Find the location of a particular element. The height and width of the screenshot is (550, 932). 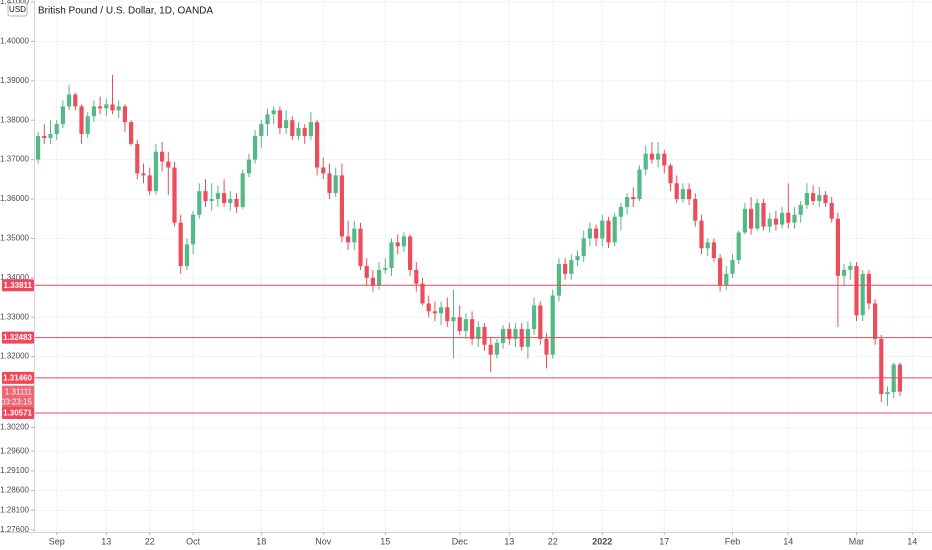

x-tick-label: 22 is located at coordinates (150, 541).